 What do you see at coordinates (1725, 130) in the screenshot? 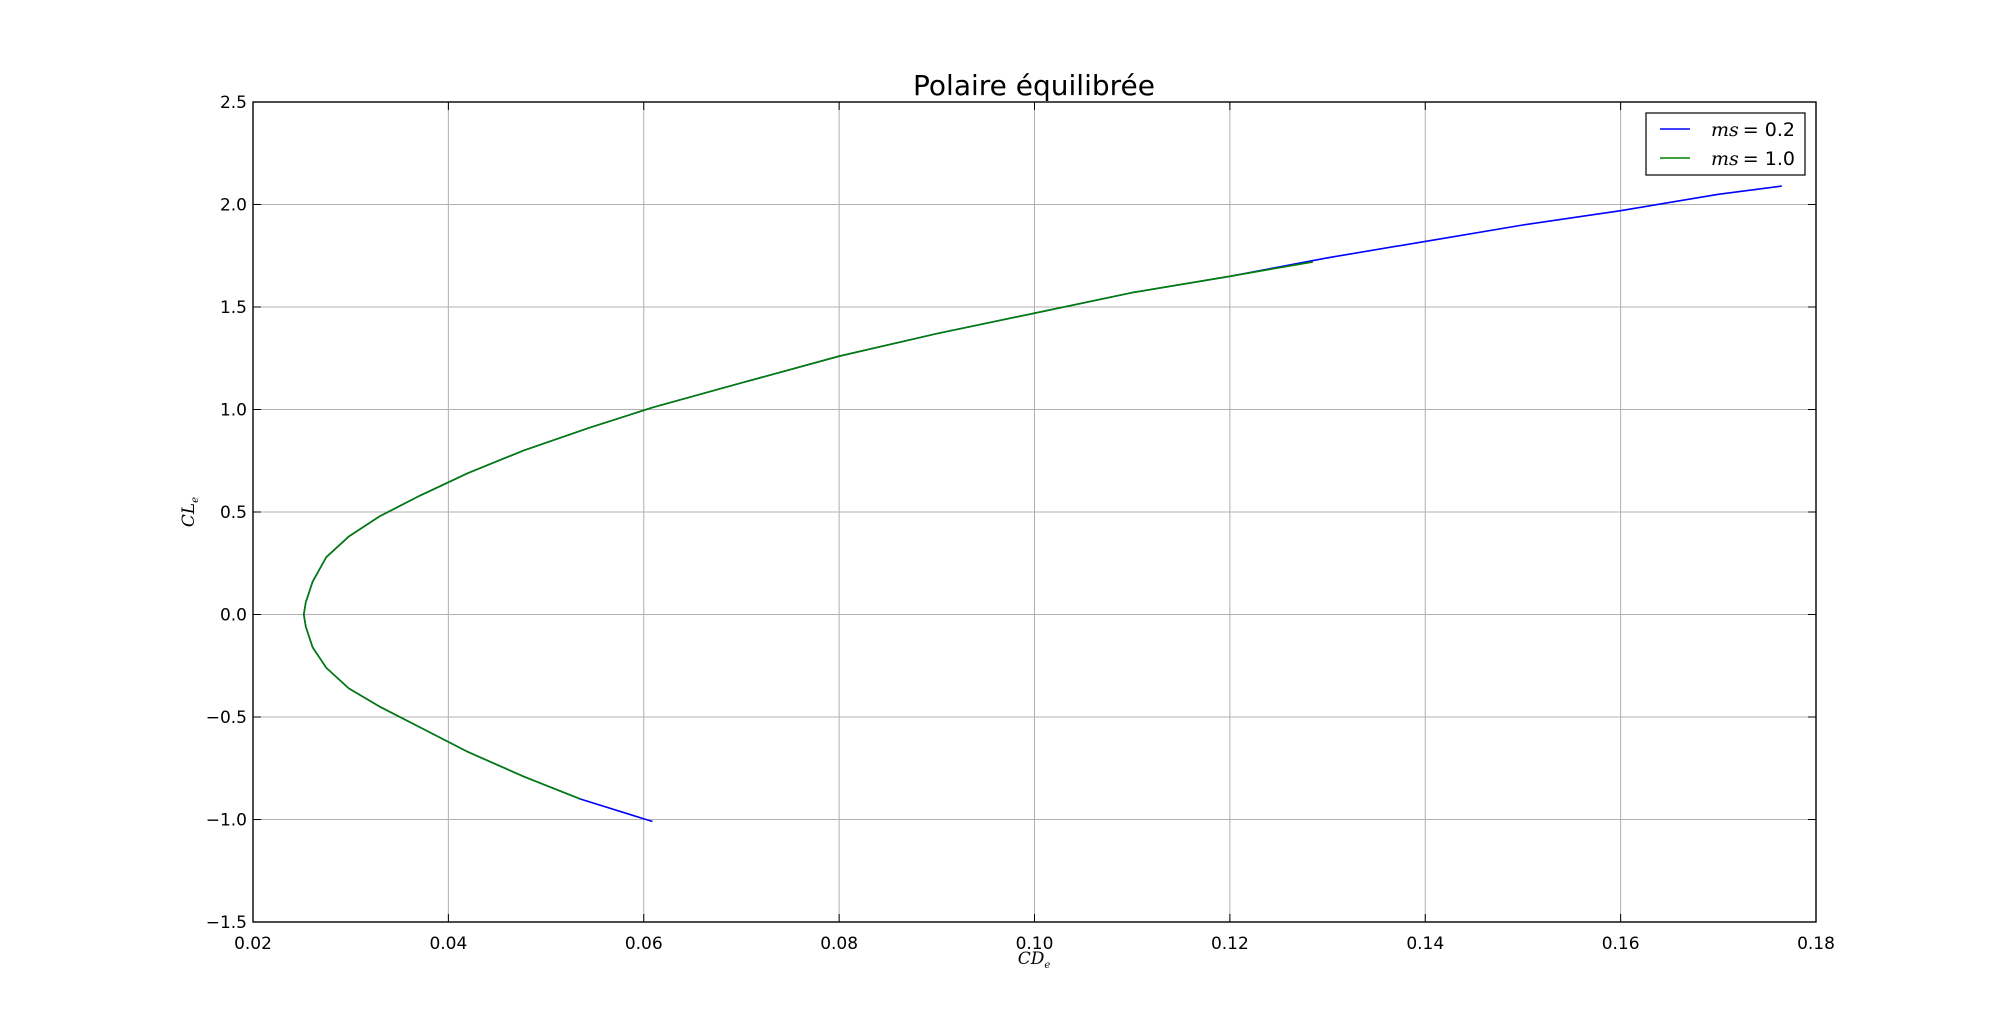
I see `legend-label-series-1-math: ms` at bounding box center [1725, 130].